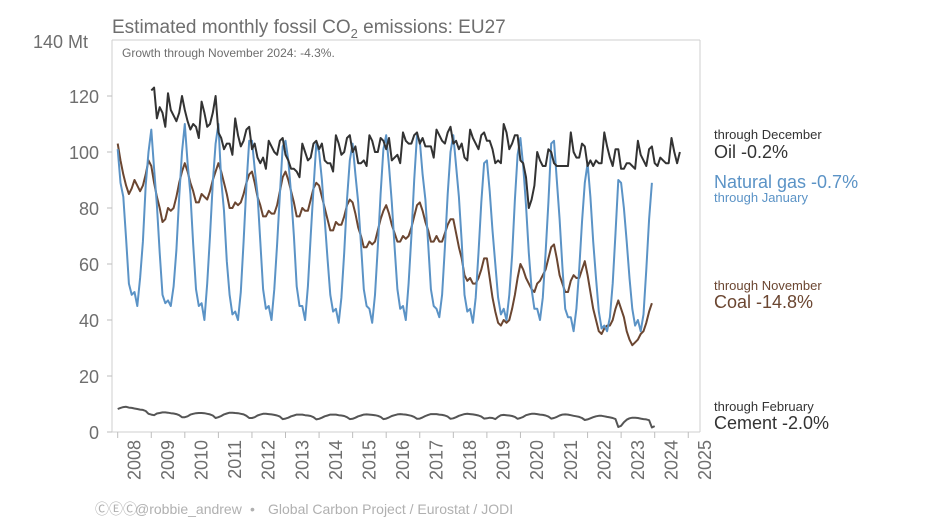 The height and width of the screenshot is (521, 926). Describe the element at coordinates (235, 459) in the screenshot. I see `x-tick-label: 2011` at that location.